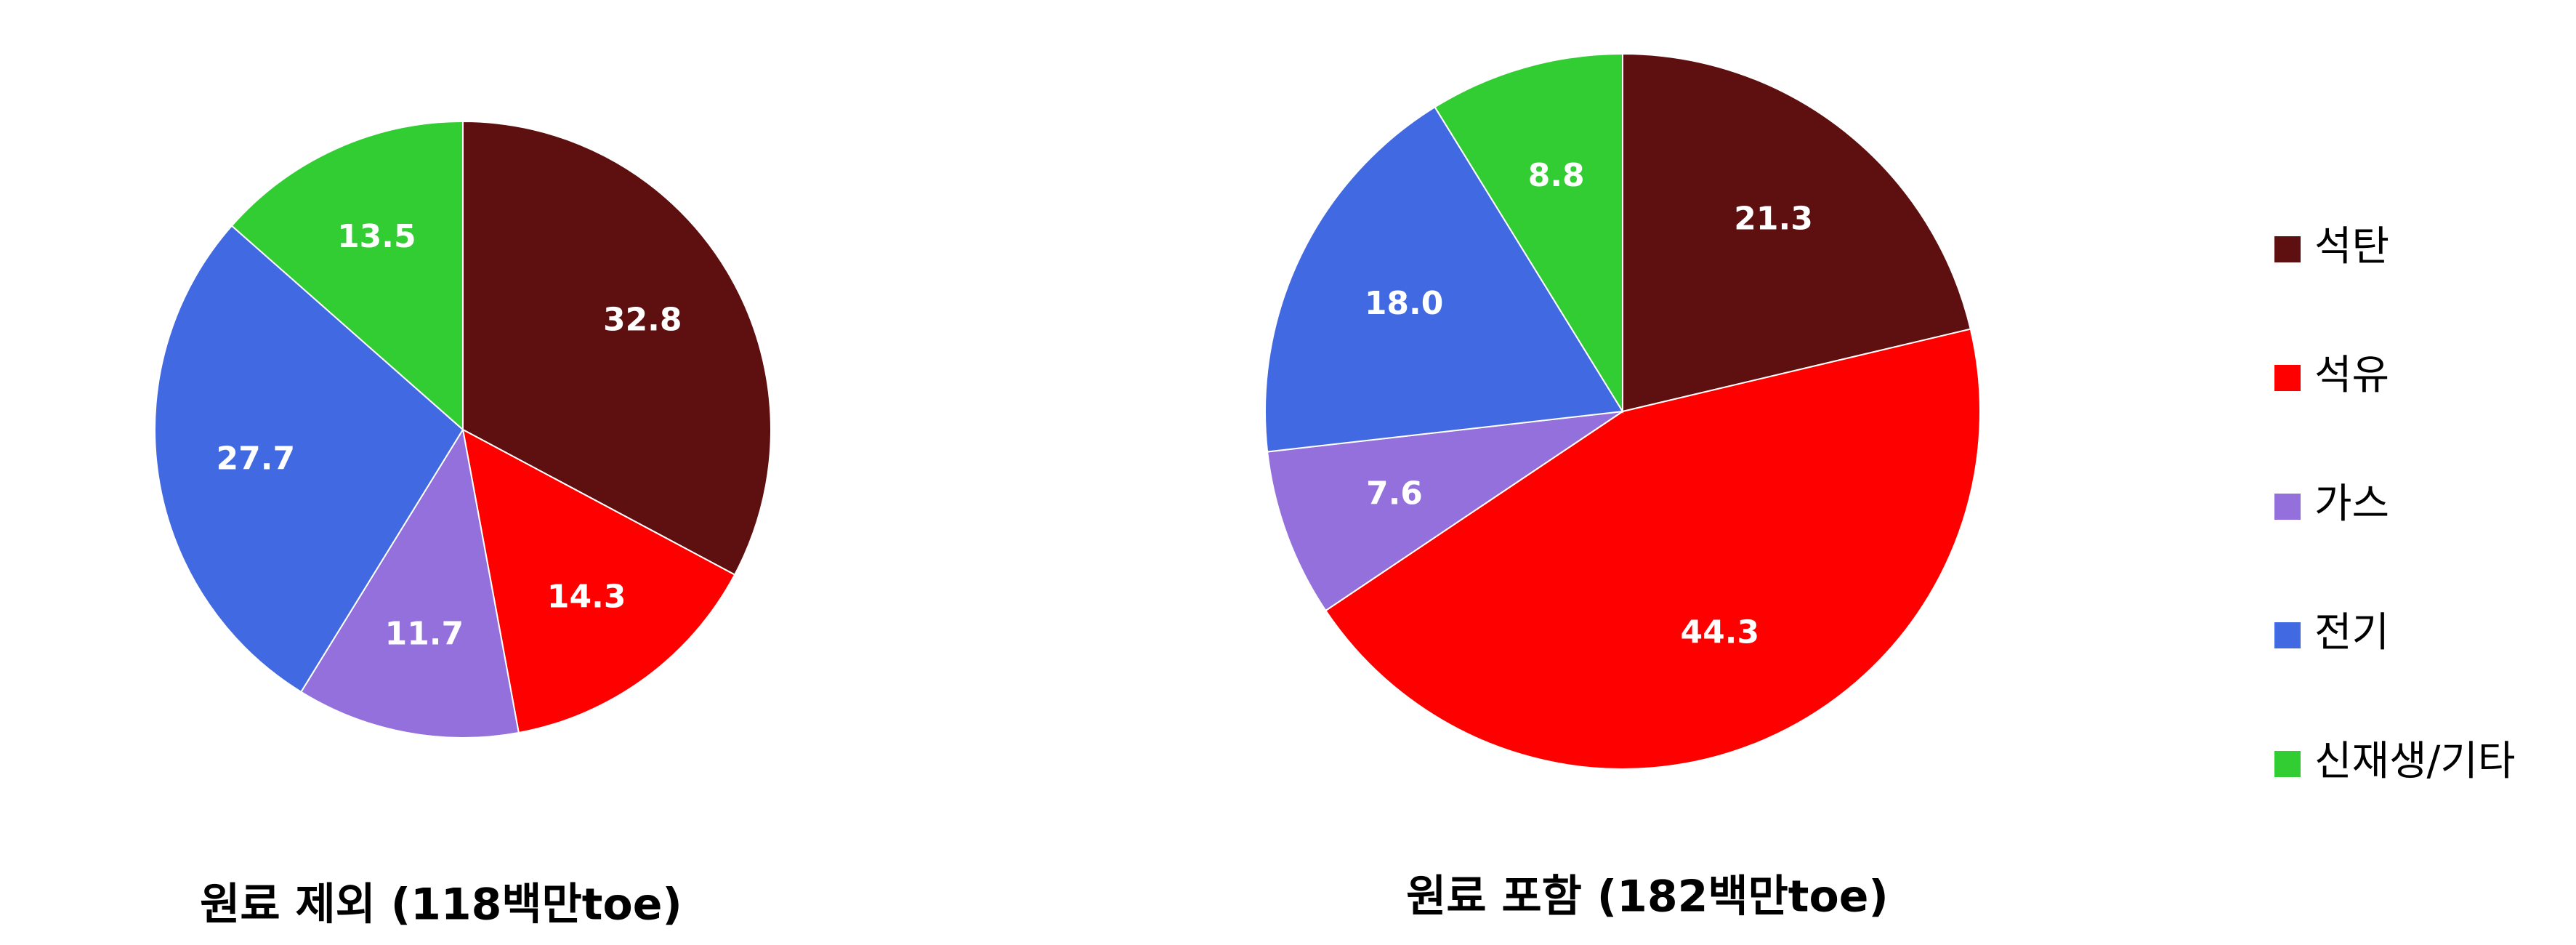 Image resolution: width=2576 pixels, height=945 pixels. Describe the element at coordinates (1395, 493) in the screenshot. I see `value-label: 7.6` at that location.